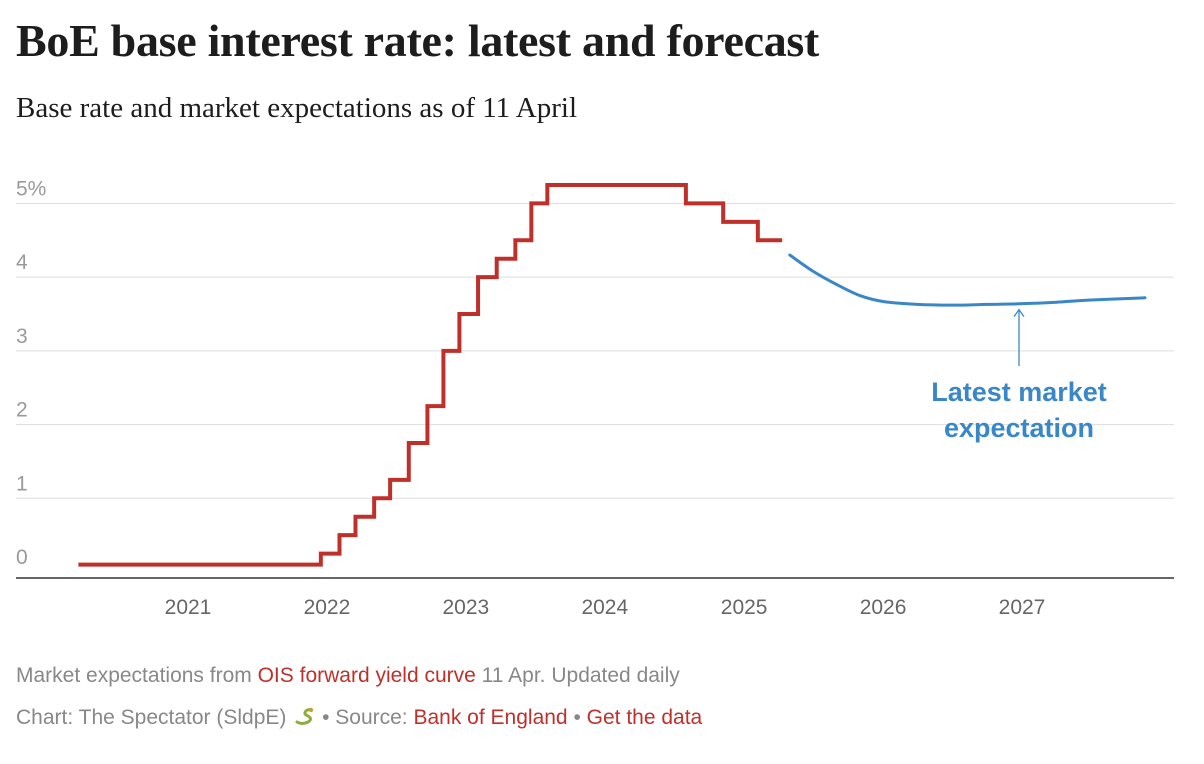  What do you see at coordinates (366, 675) in the screenshot?
I see `ois-link: OIS forward yield curve` at bounding box center [366, 675].